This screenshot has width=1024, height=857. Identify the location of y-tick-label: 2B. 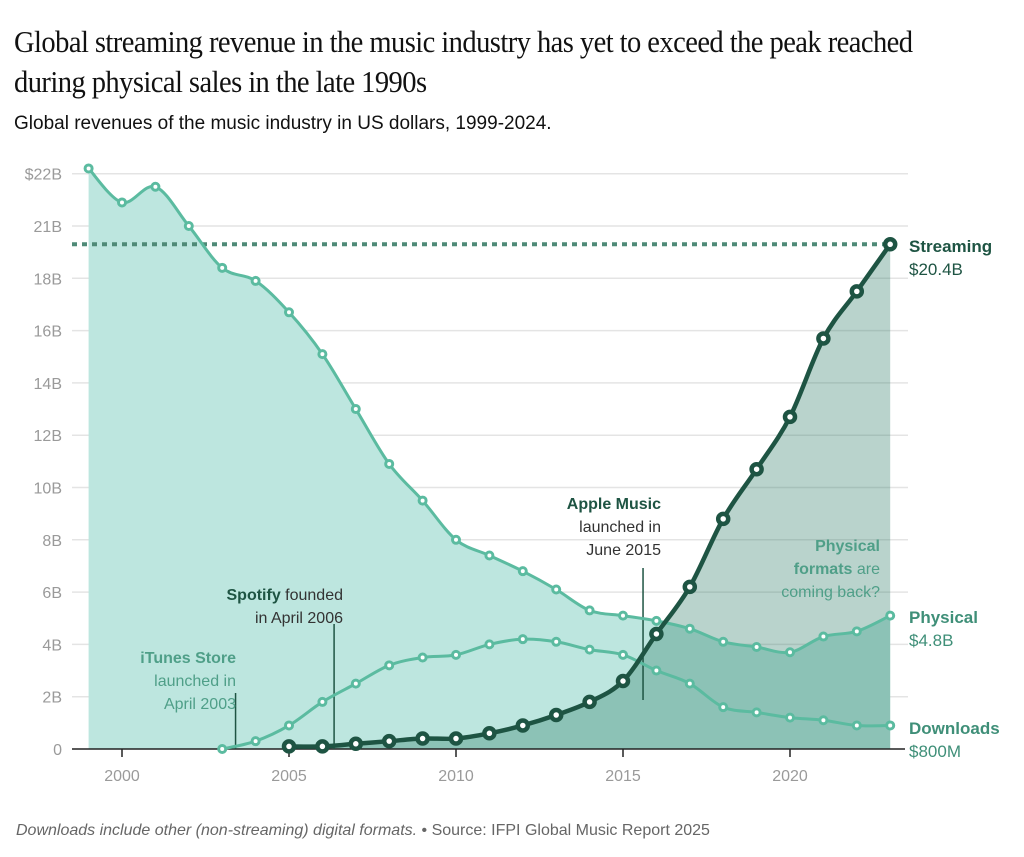
(52, 698).